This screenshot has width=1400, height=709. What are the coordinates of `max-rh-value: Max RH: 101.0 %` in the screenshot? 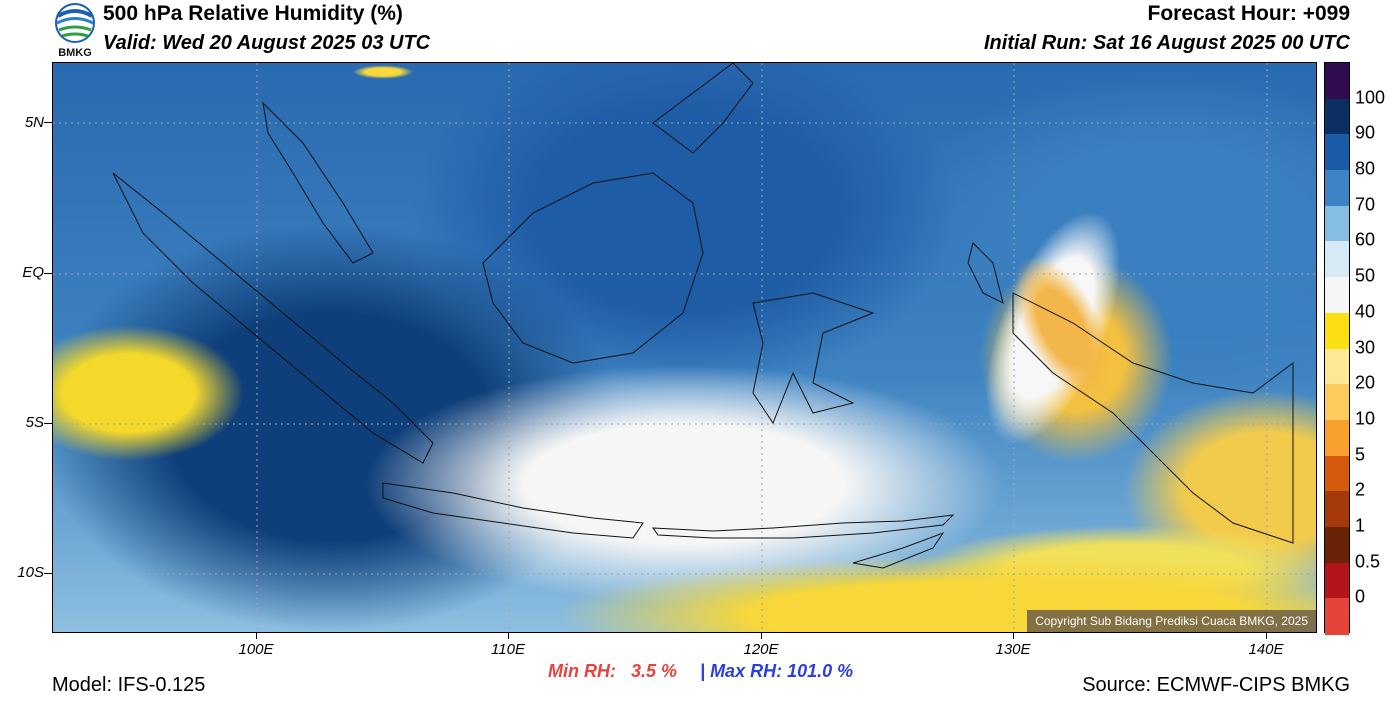 It's located at (782, 671).